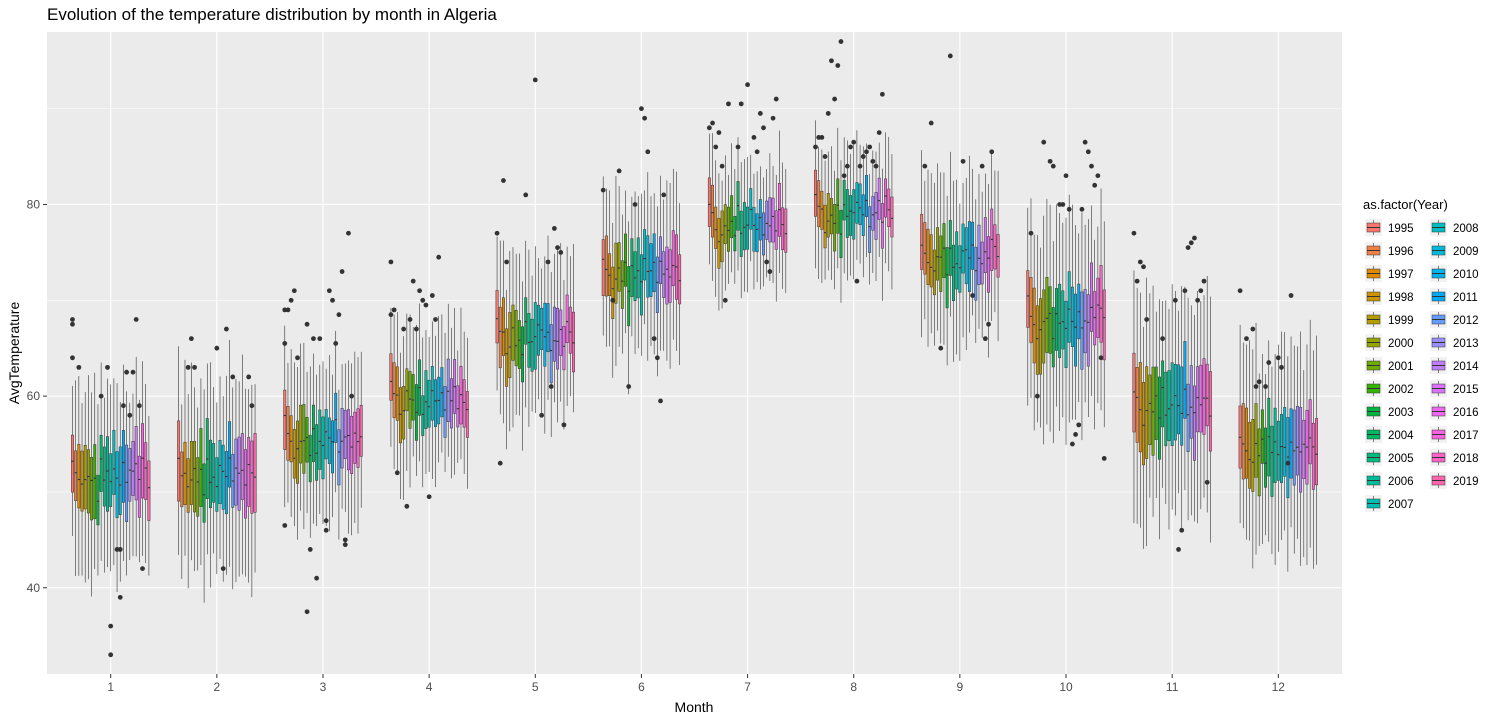 The width and height of the screenshot is (1500, 722). Describe the element at coordinates (857, 195) in the screenshot. I see `box-8-2008` at that location.